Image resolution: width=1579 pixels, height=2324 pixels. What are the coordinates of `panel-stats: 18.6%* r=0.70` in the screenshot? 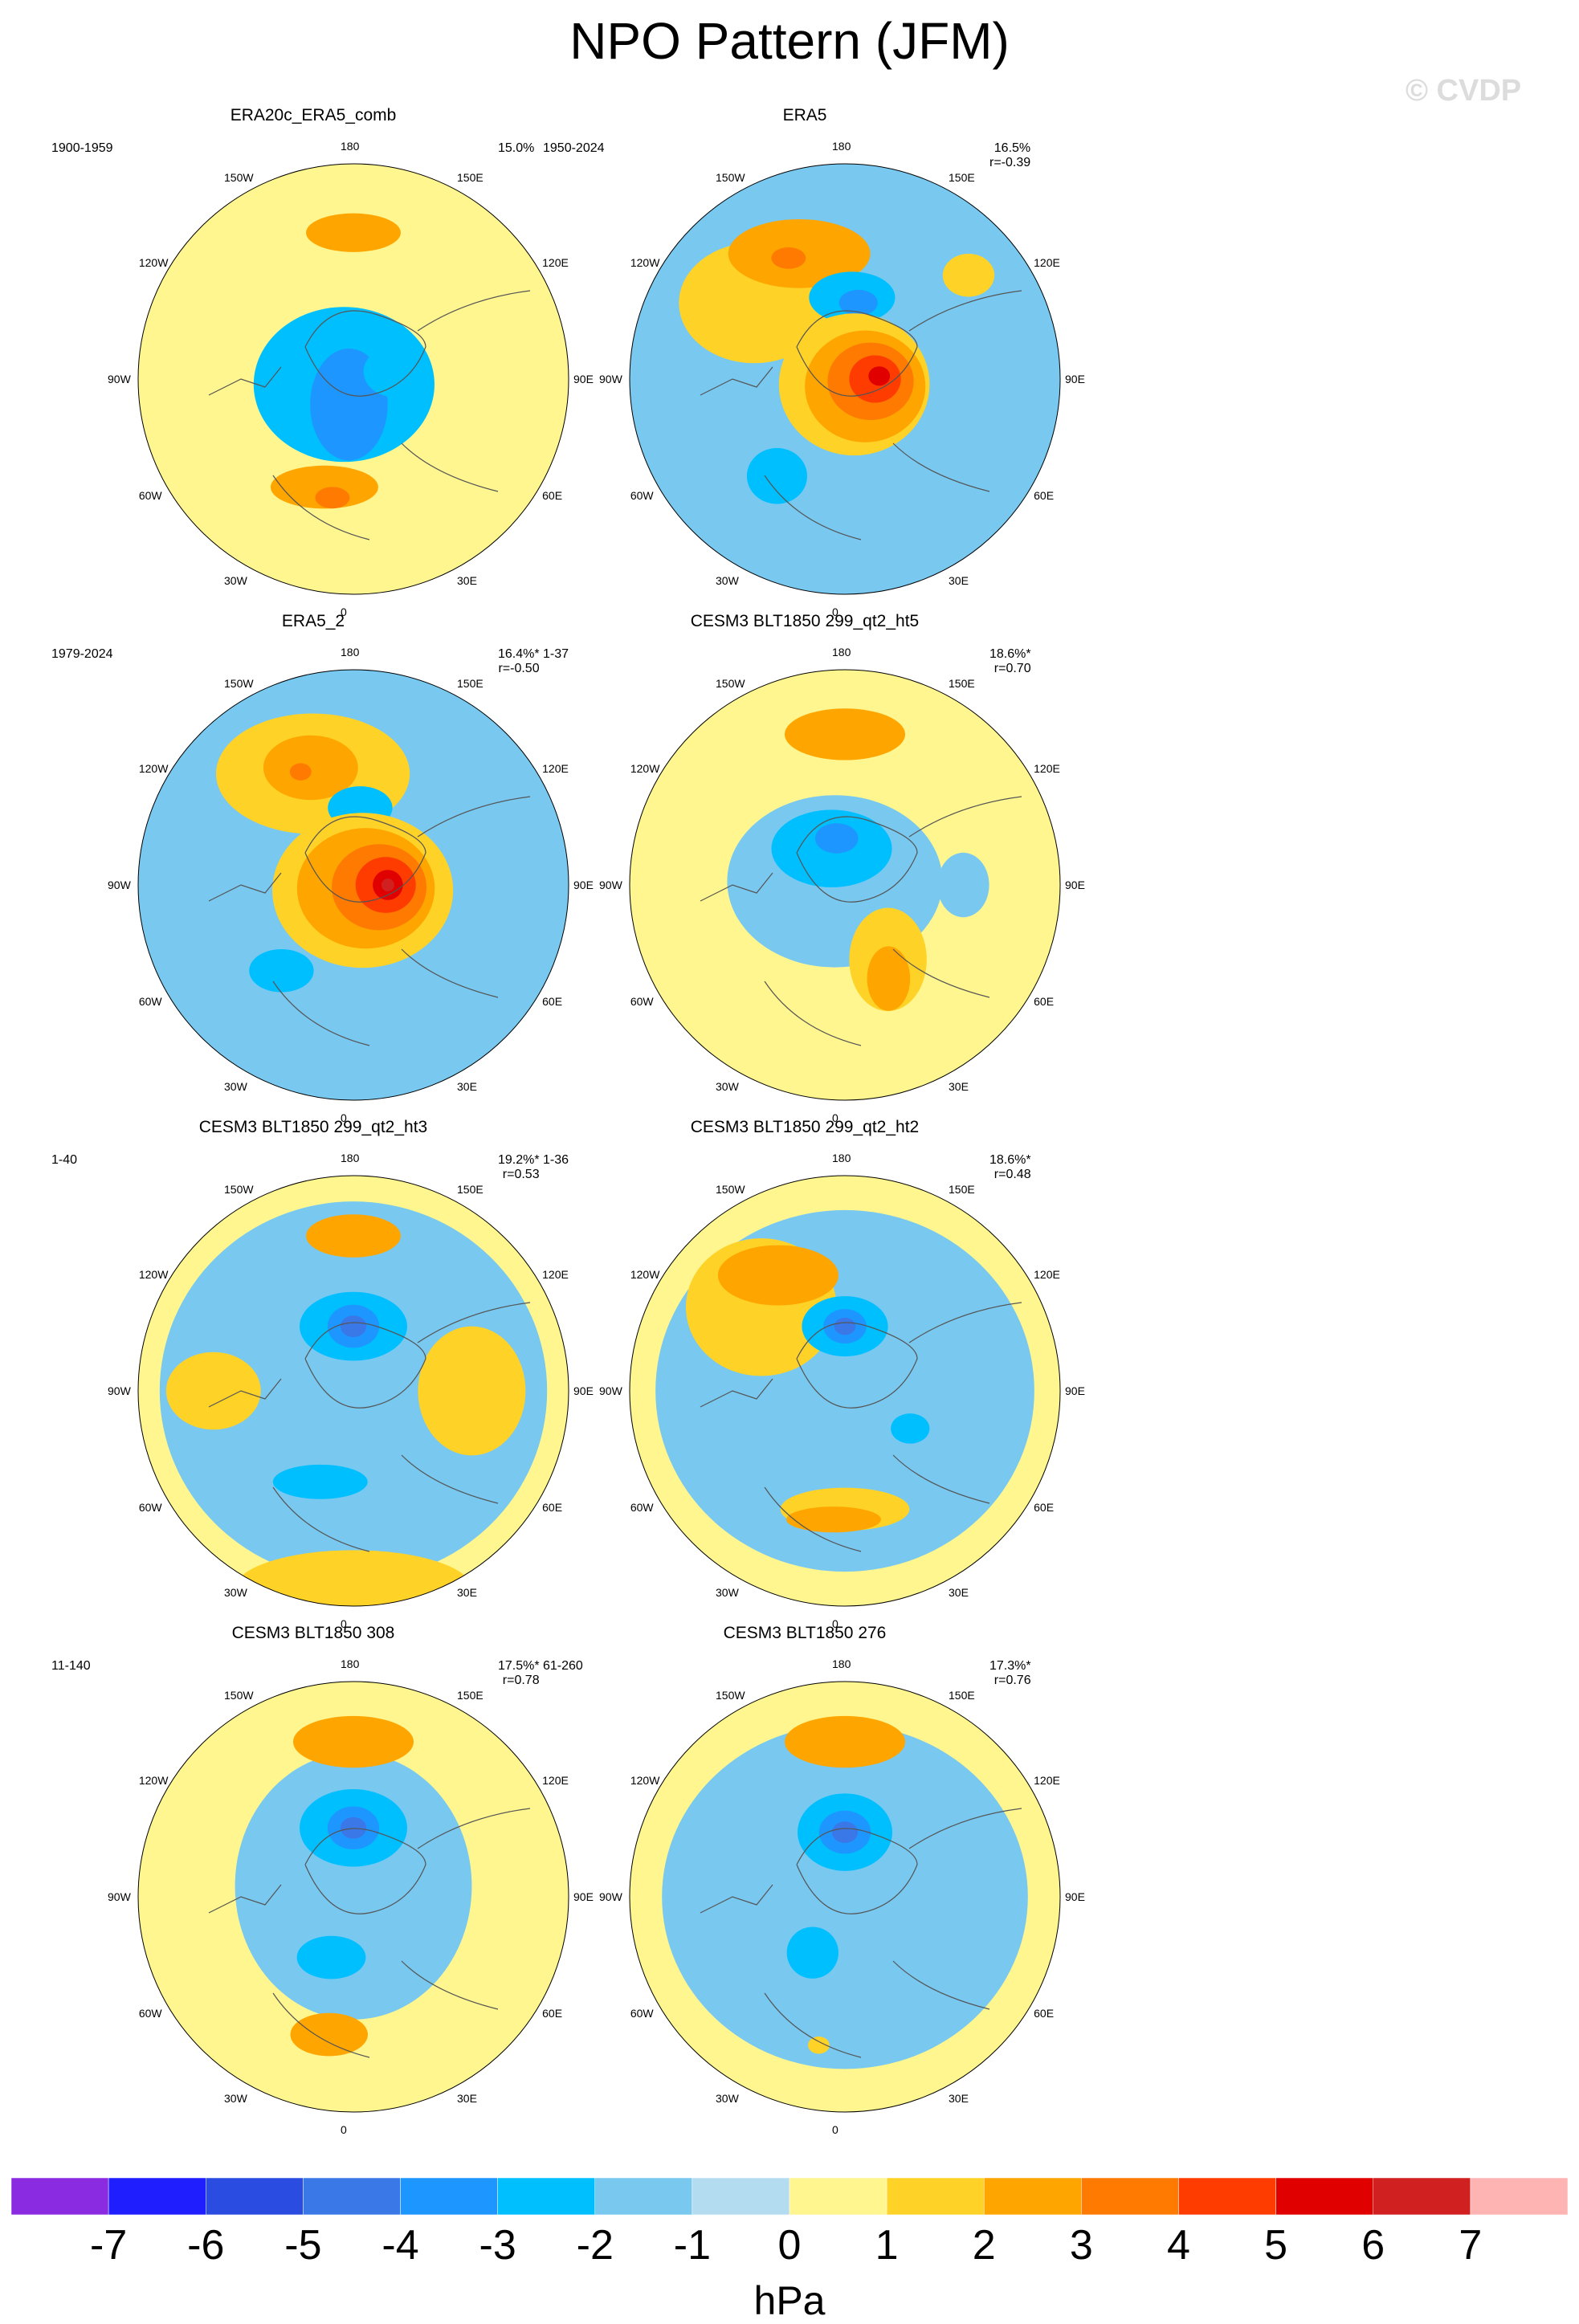 It's located at (1010, 662).